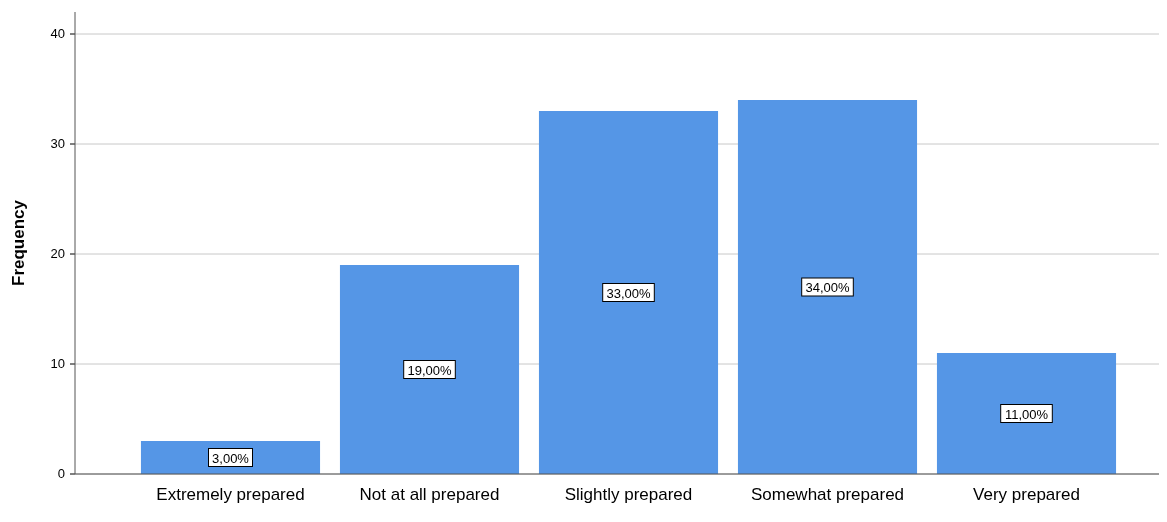  I want to click on y-axis-title: Frequency, so click(18, 242).